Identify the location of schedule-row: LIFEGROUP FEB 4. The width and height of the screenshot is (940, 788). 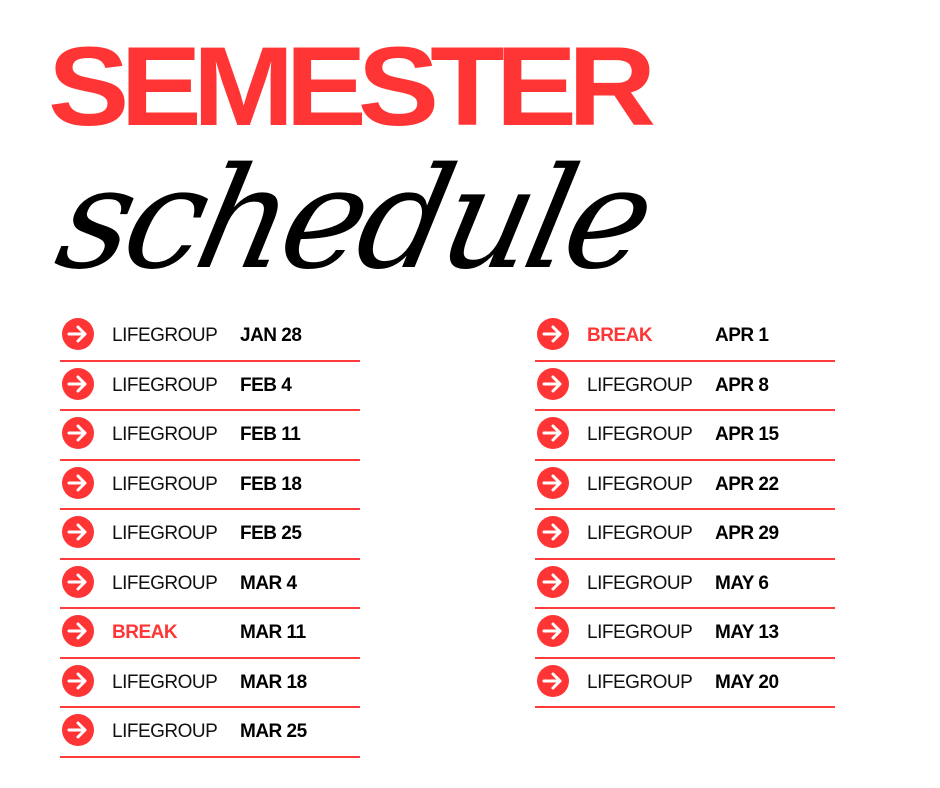
(210, 386).